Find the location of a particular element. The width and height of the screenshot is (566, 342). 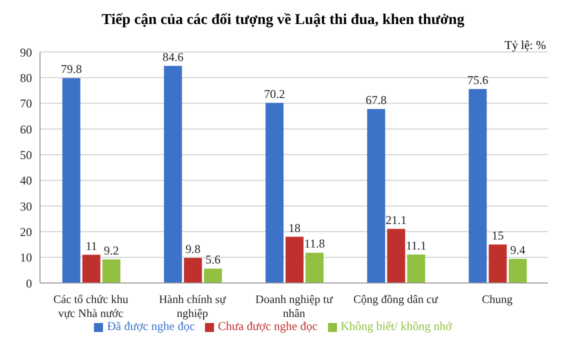

data-label: 5.6 is located at coordinates (212, 259).